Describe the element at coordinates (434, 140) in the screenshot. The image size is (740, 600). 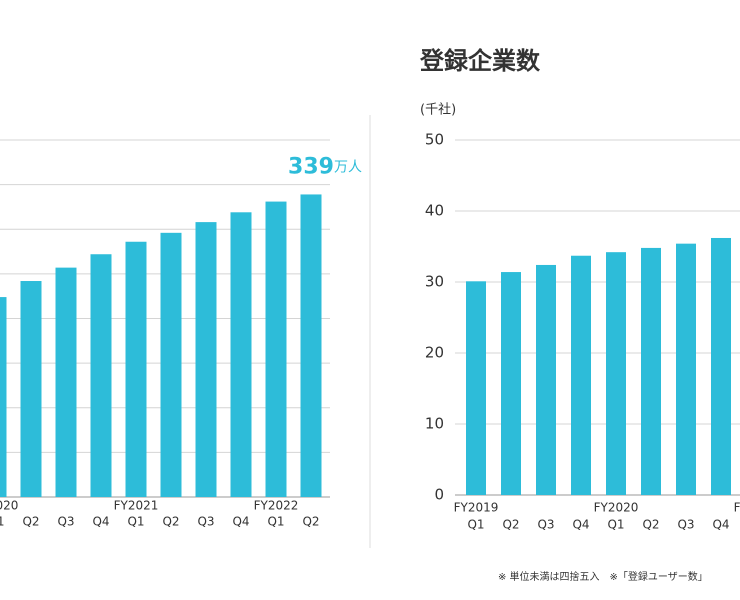
I see `y-tick-label: 50` at that location.